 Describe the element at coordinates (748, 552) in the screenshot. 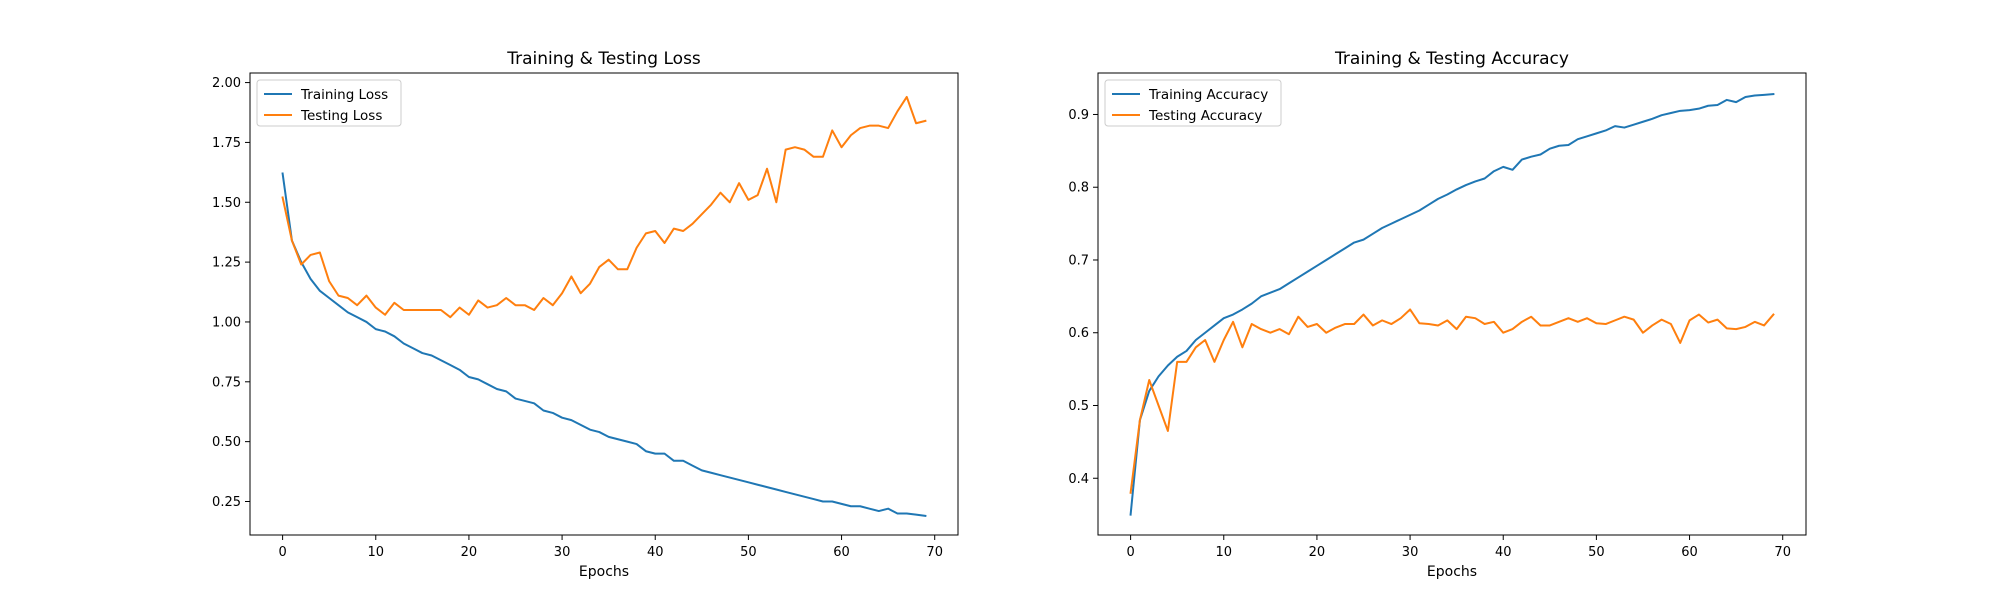

I see `loss-x-tick-label: 50` at that location.